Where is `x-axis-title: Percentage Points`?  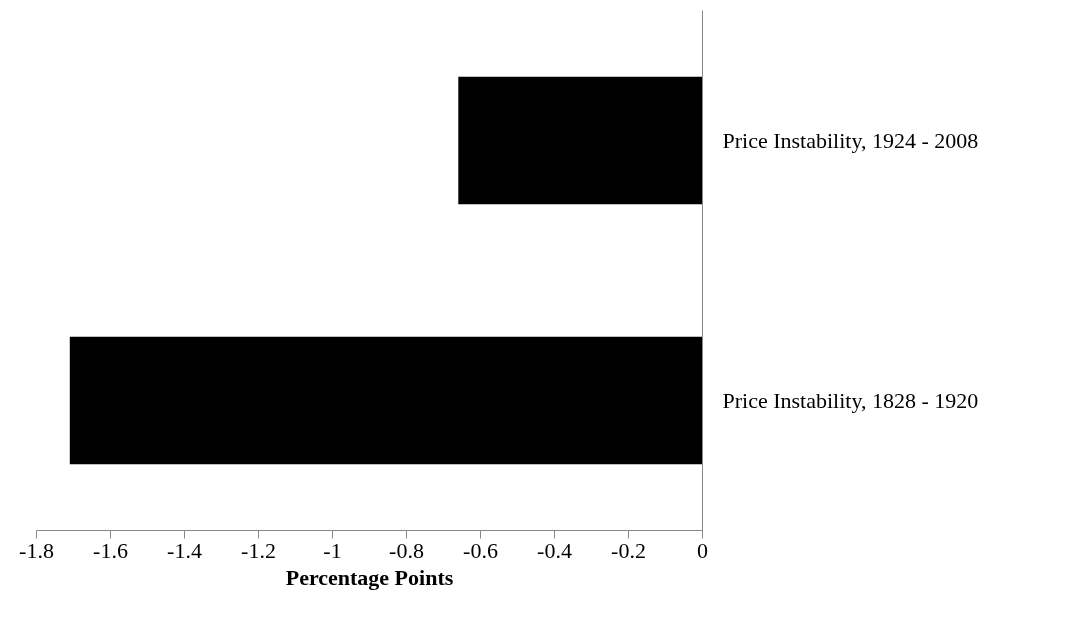 x-axis-title: Percentage Points is located at coordinates (369, 577).